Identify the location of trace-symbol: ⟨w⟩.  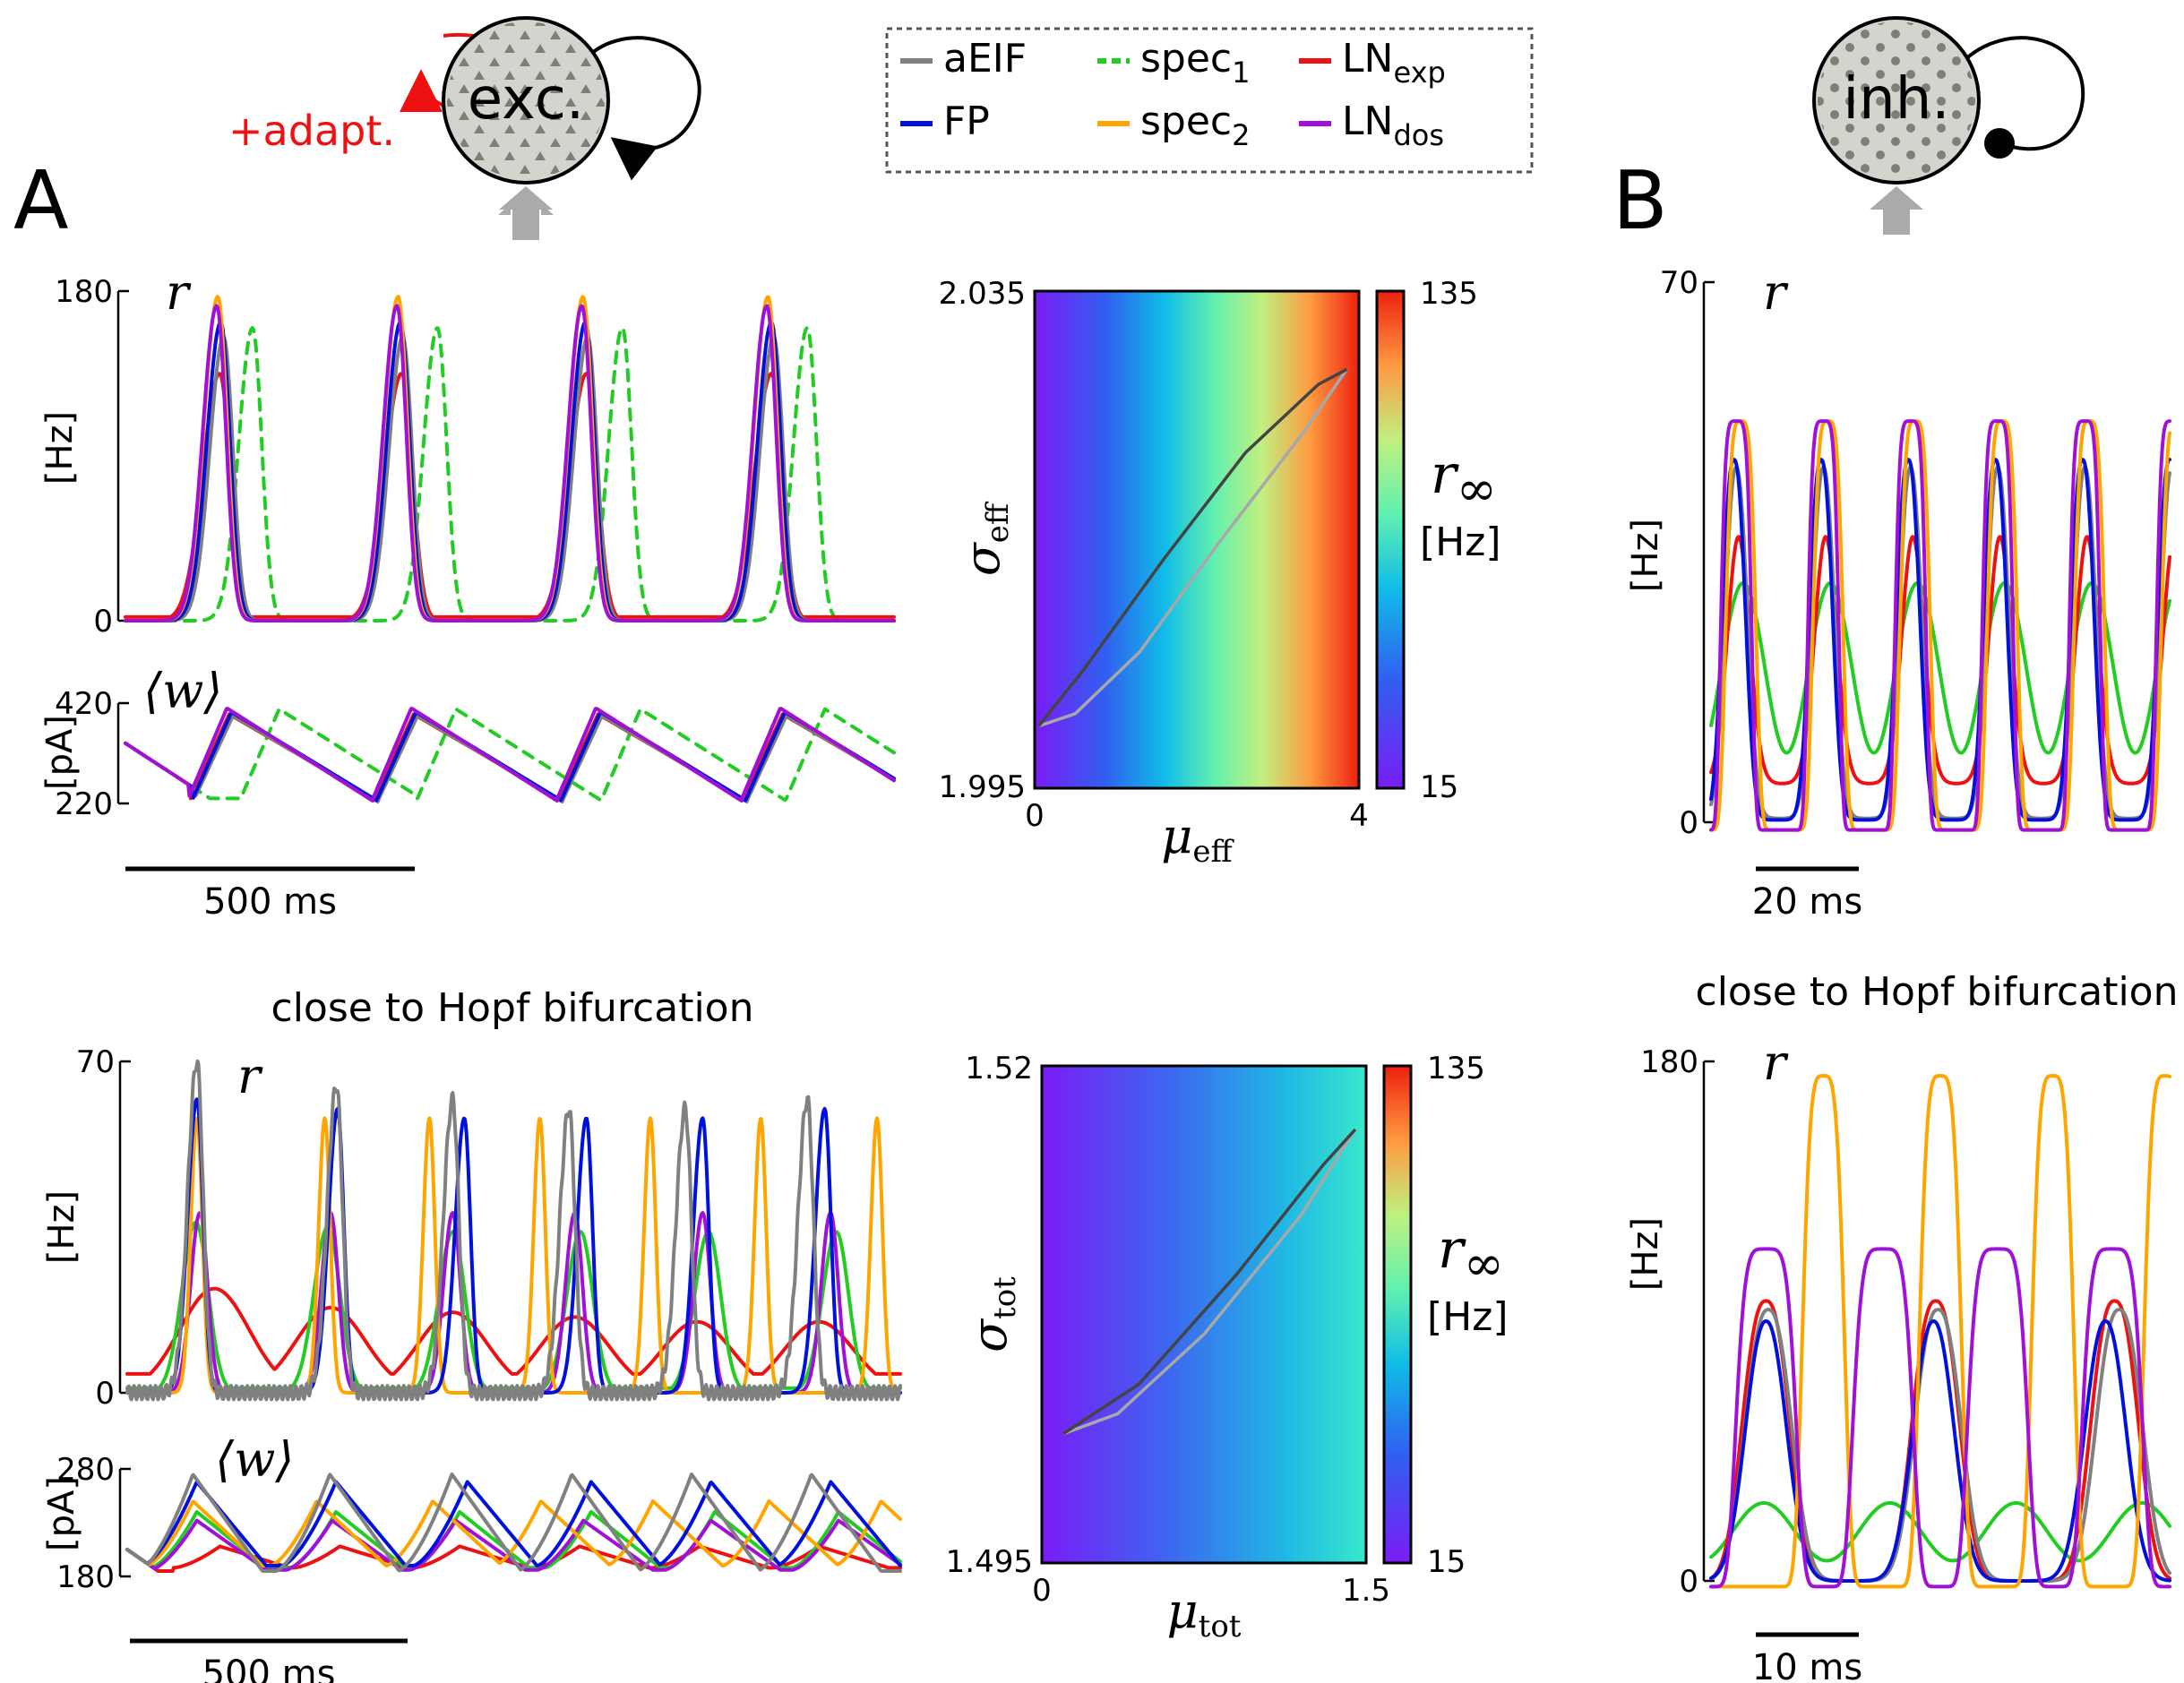
(182, 691).